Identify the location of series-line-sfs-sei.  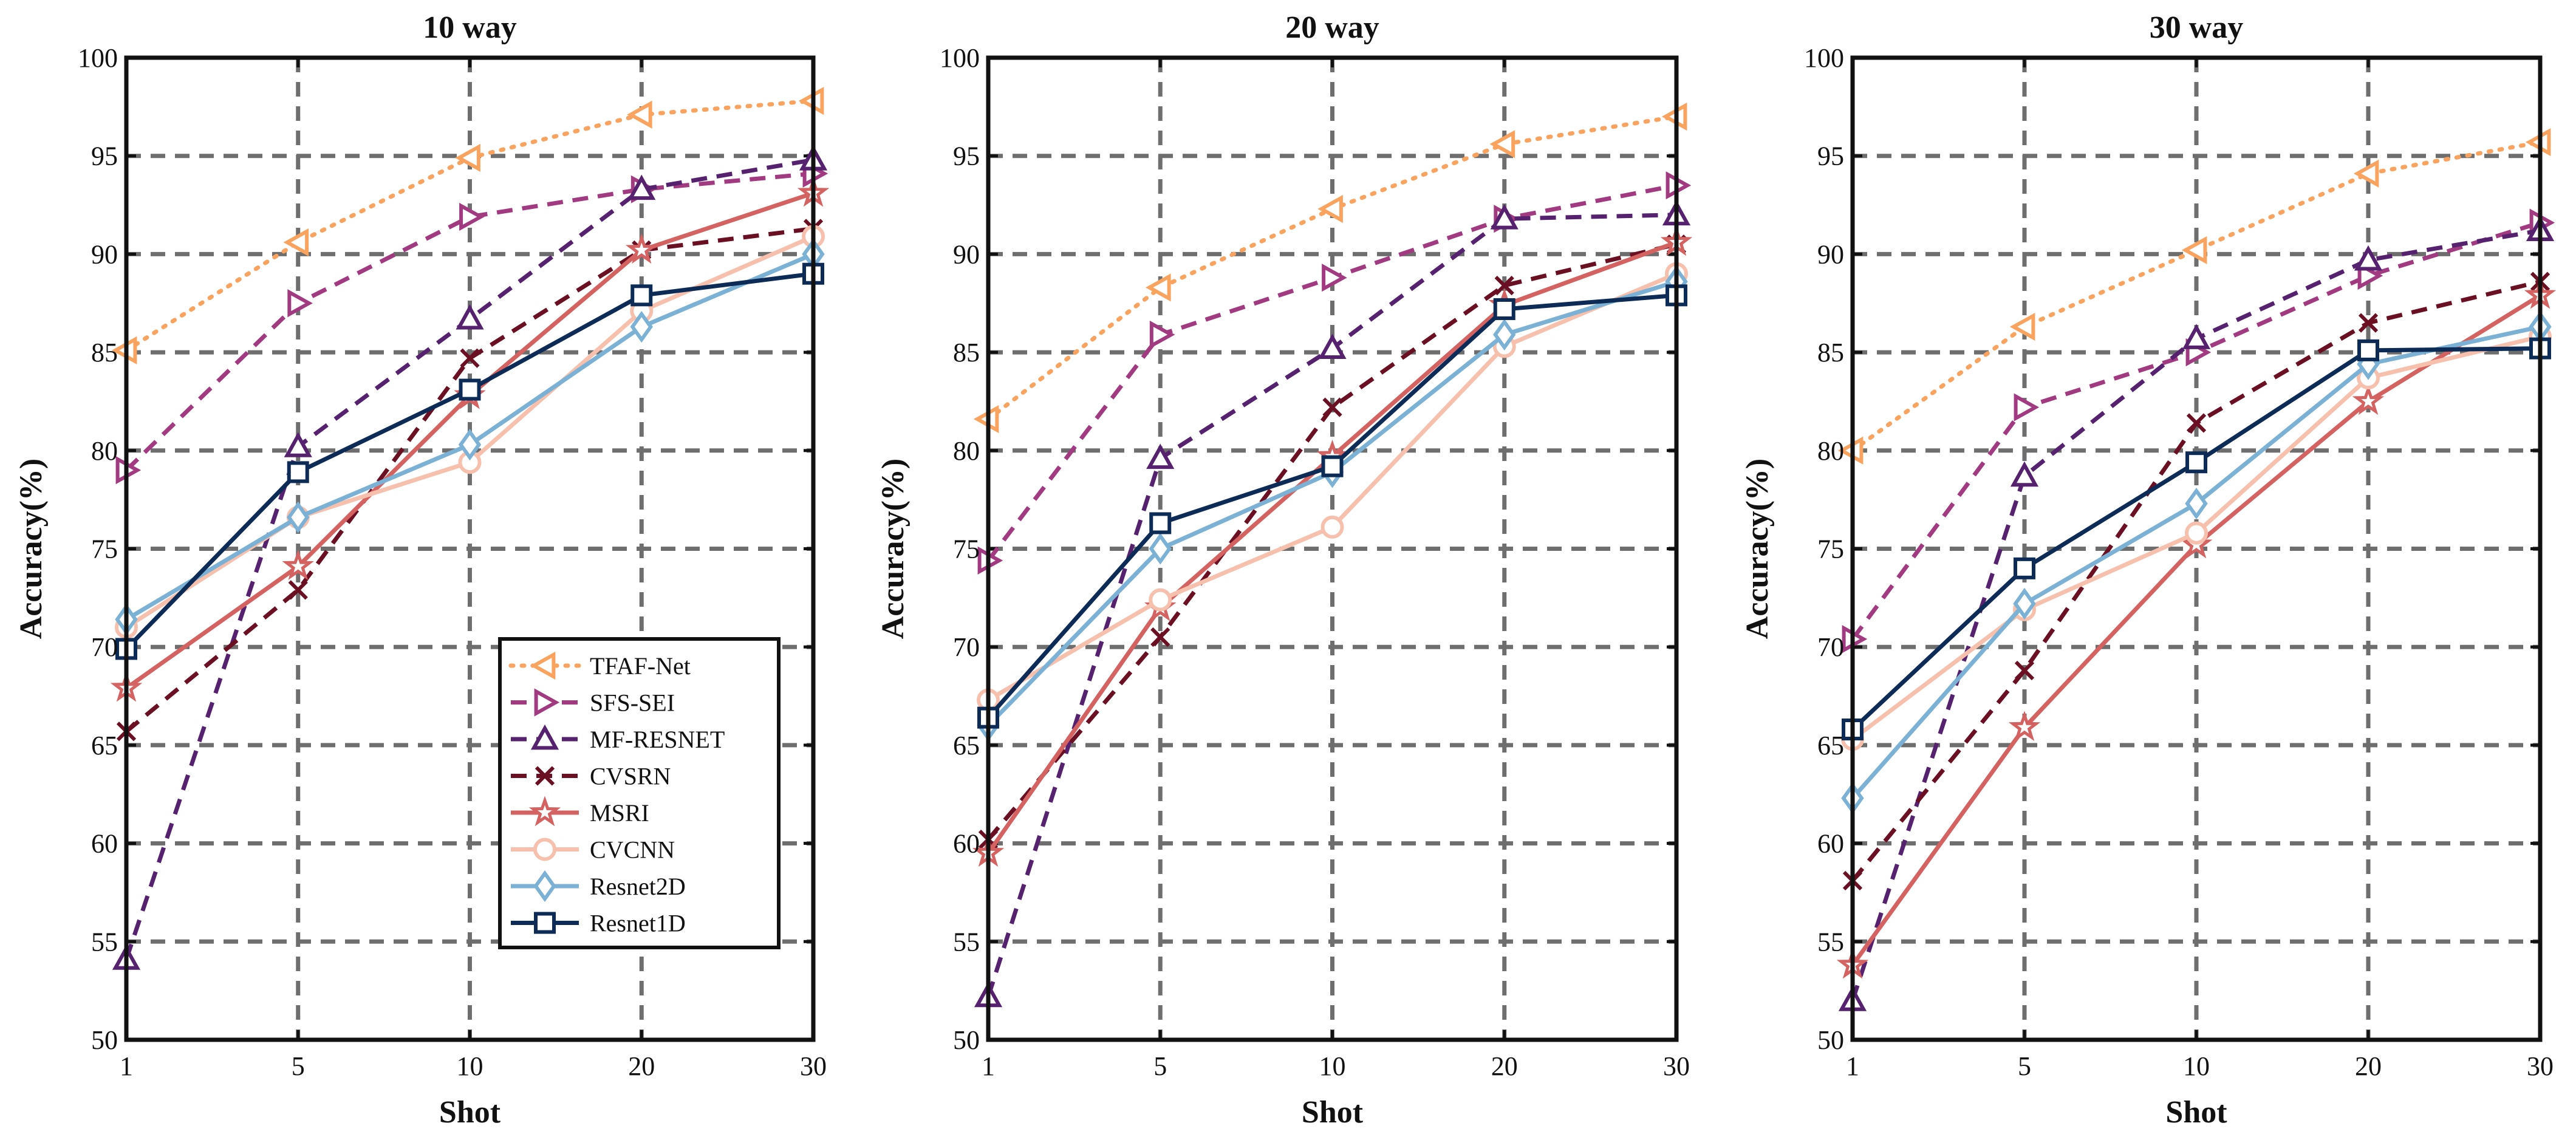
(469, 321).